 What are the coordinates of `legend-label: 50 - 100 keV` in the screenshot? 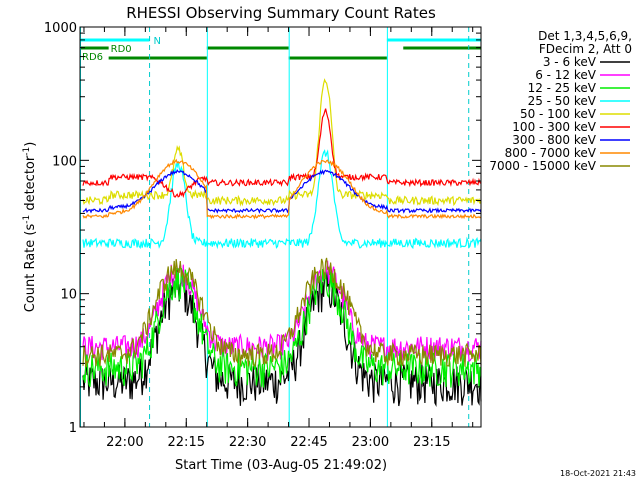 It's located at (558, 114).